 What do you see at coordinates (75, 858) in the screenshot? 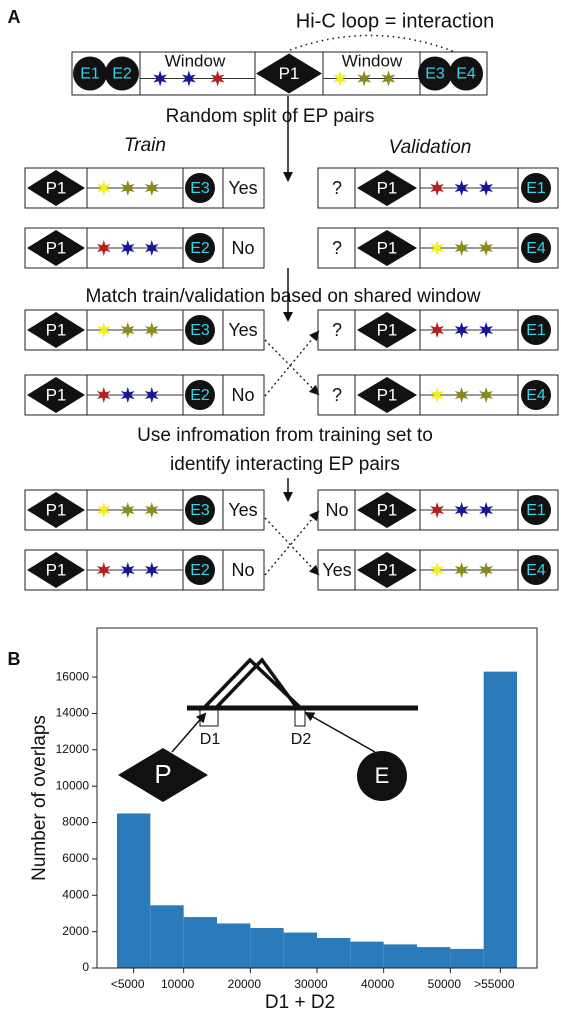
I see `y-tick-label: 6000` at bounding box center [75, 858].